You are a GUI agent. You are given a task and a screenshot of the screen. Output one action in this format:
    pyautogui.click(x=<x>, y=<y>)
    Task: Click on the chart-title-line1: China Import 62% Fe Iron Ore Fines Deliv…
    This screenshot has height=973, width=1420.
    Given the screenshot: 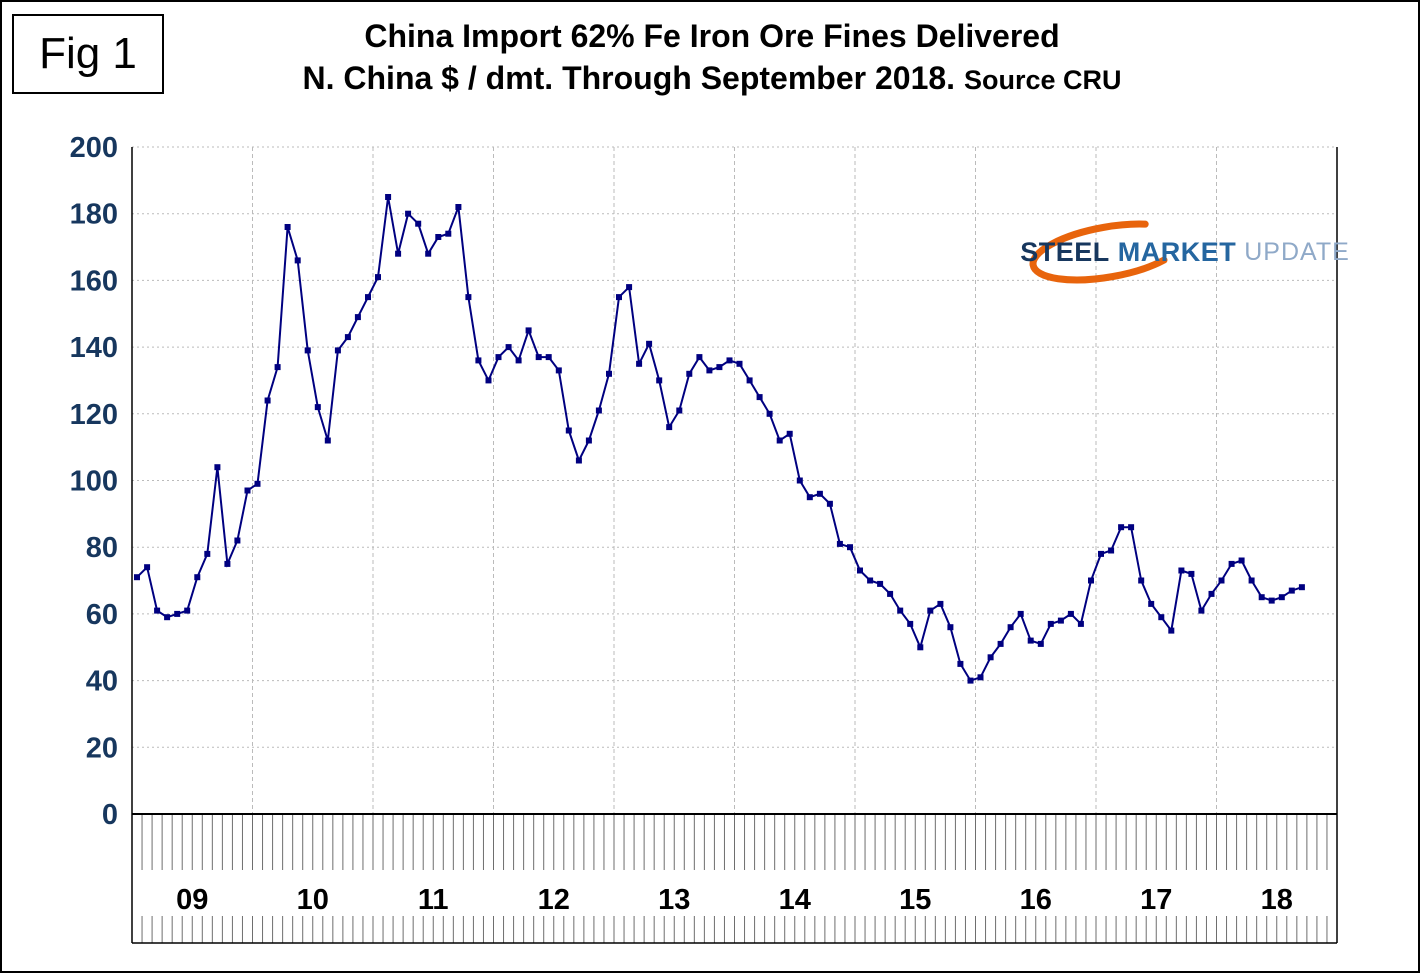 What is the action you would take?
    pyautogui.click(x=712, y=36)
    